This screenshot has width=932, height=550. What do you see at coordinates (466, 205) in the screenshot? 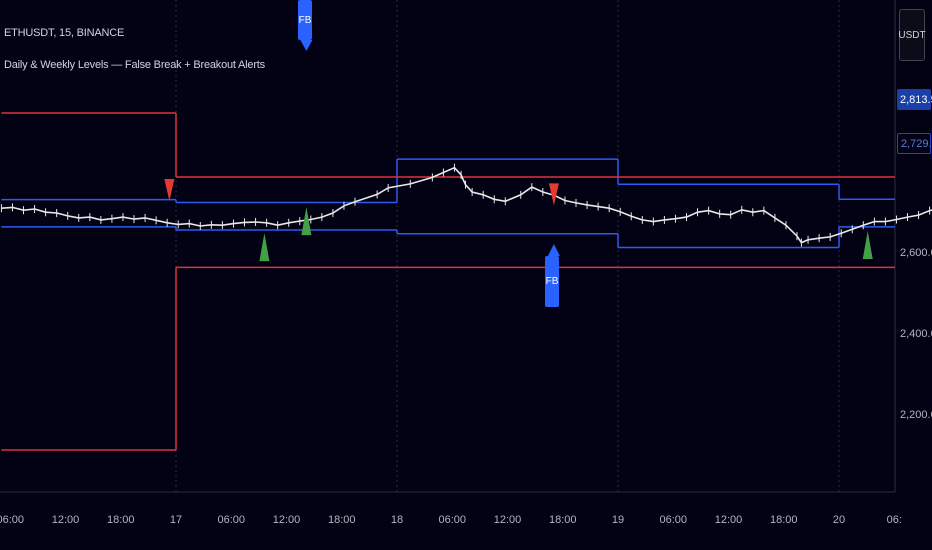
I see `price-series-line` at bounding box center [466, 205].